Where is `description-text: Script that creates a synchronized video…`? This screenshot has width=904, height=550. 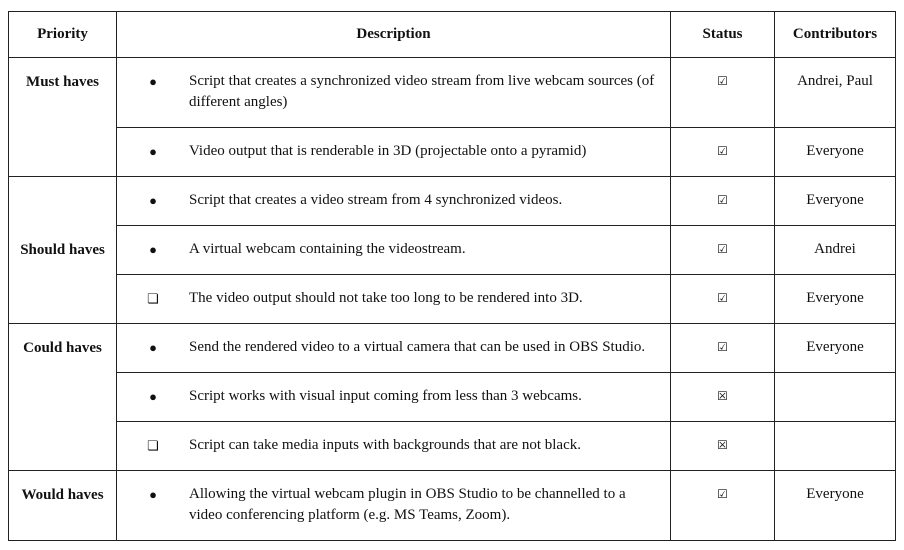
description-text: Script that creates a synchronized video… is located at coordinates (422, 91).